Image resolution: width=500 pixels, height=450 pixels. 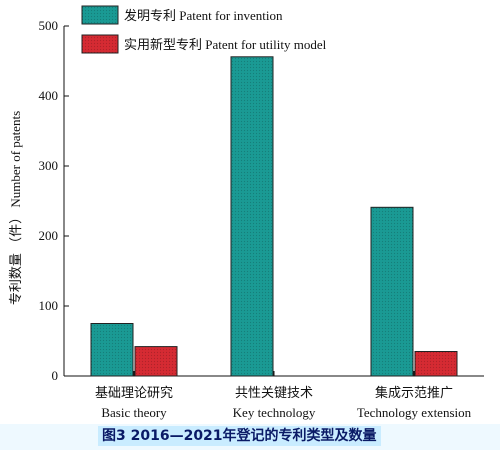 I want to click on y-tick-label: 100, so click(x=49, y=305).